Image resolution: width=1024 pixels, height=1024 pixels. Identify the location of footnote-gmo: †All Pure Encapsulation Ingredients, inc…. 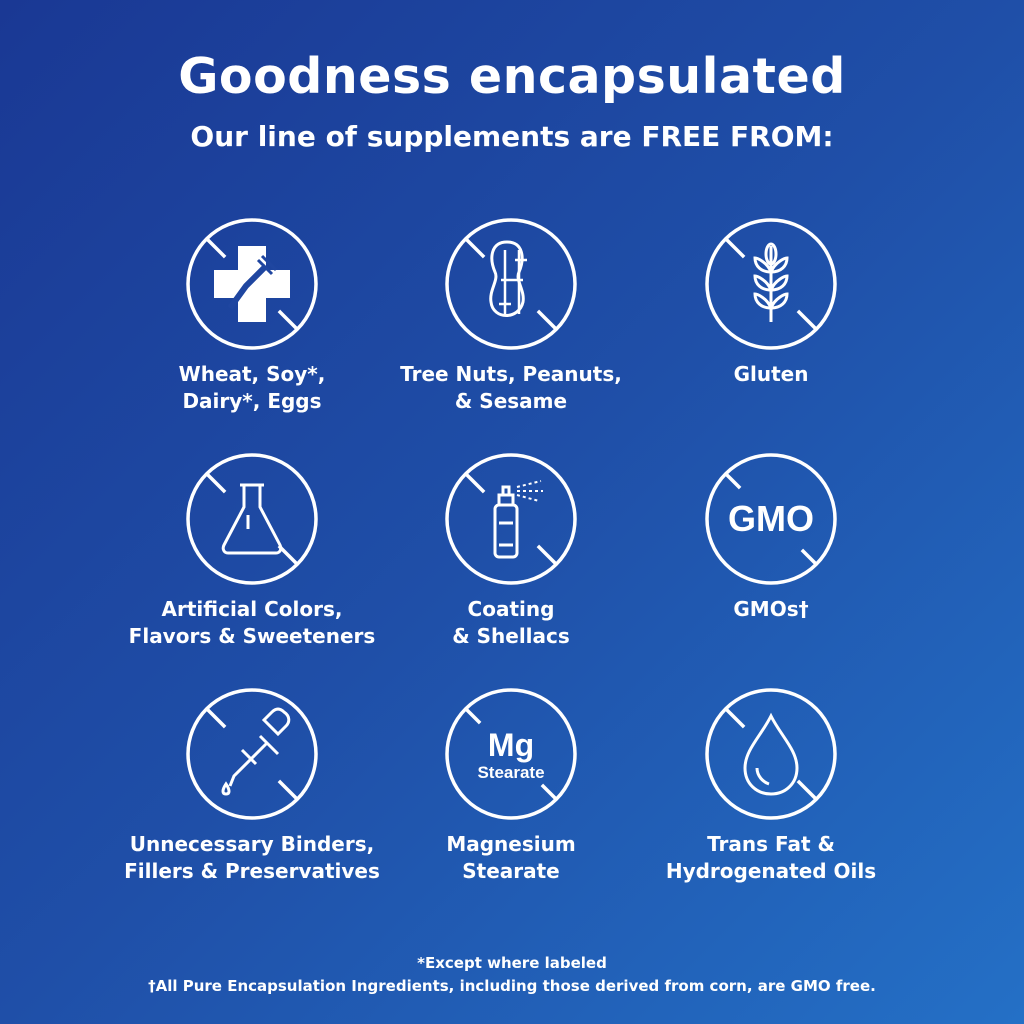
(512, 986).